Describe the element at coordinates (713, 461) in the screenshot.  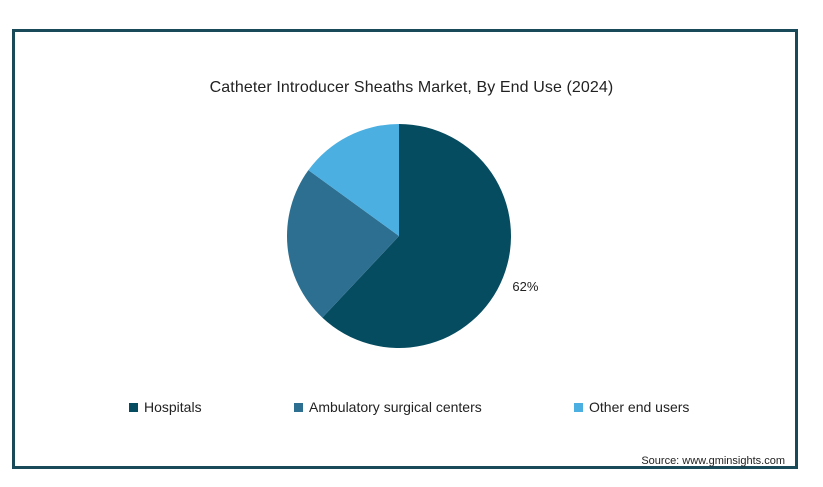
I see `source-note: Source: www.gminsights.com` at that location.